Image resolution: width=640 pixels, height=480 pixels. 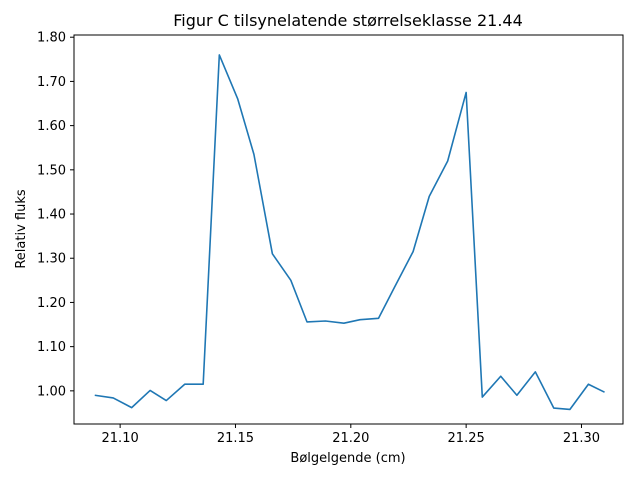 What do you see at coordinates (120, 438) in the screenshot?
I see `x-tick-label: 21.10` at bounding box center [120, 438].